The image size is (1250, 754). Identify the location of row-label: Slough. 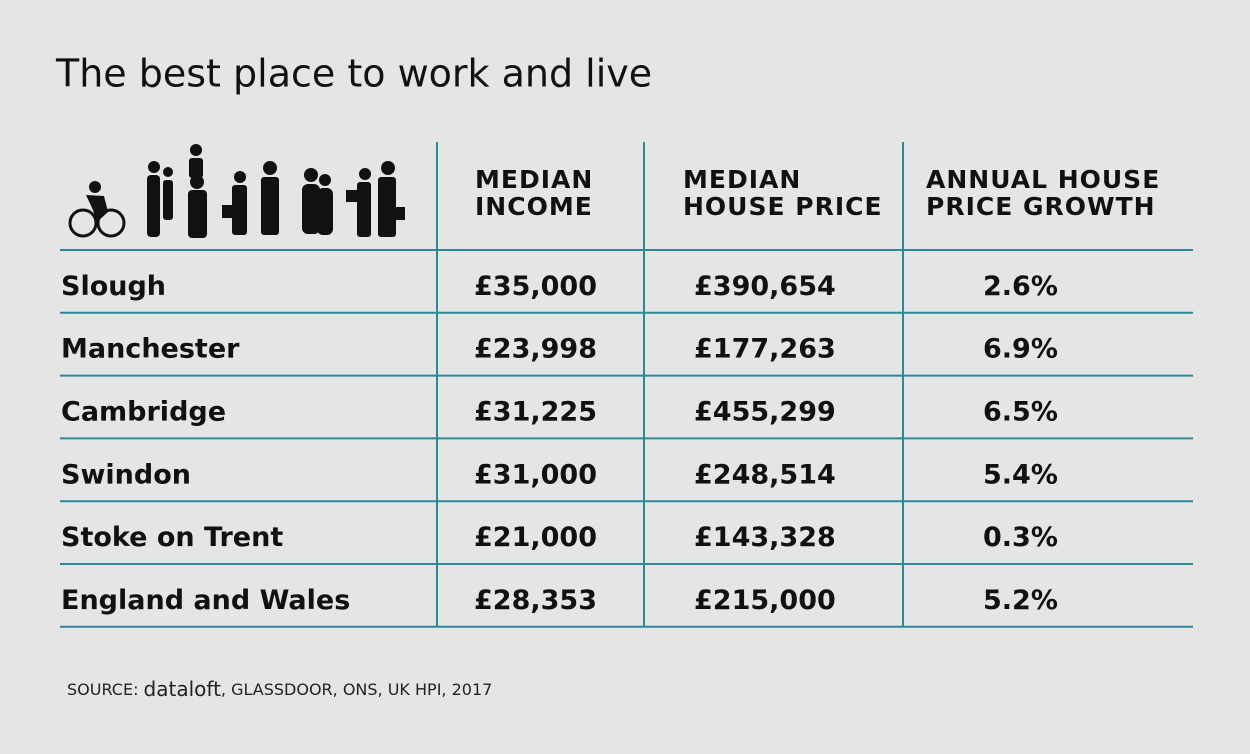
(113, 286).